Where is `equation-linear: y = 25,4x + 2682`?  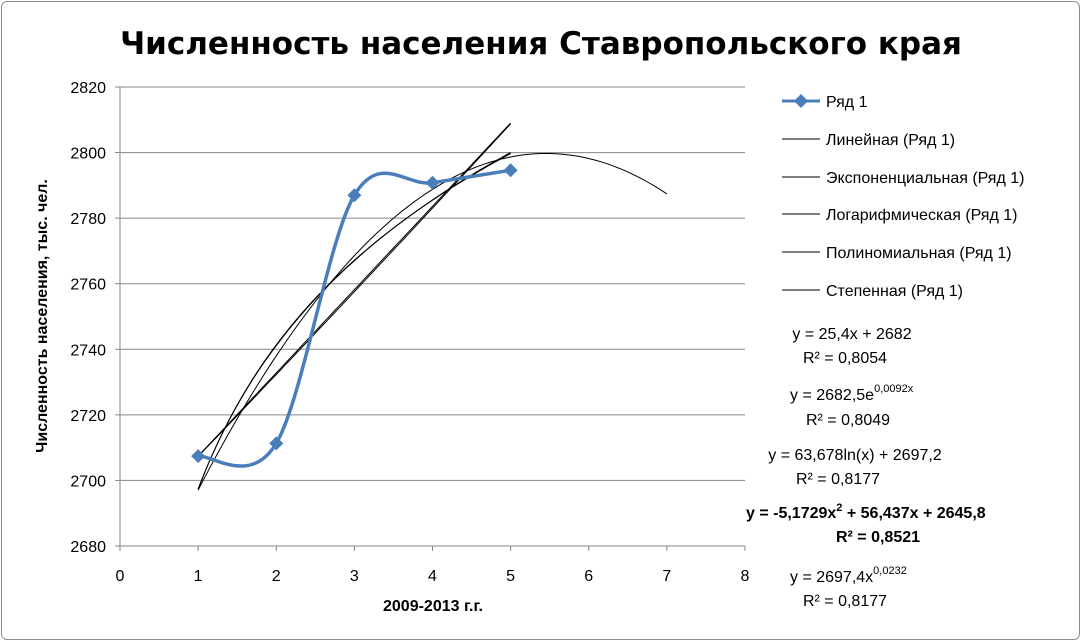
equation-linear: y = 25,4x + 2682 is located at coordinates (851, 334).